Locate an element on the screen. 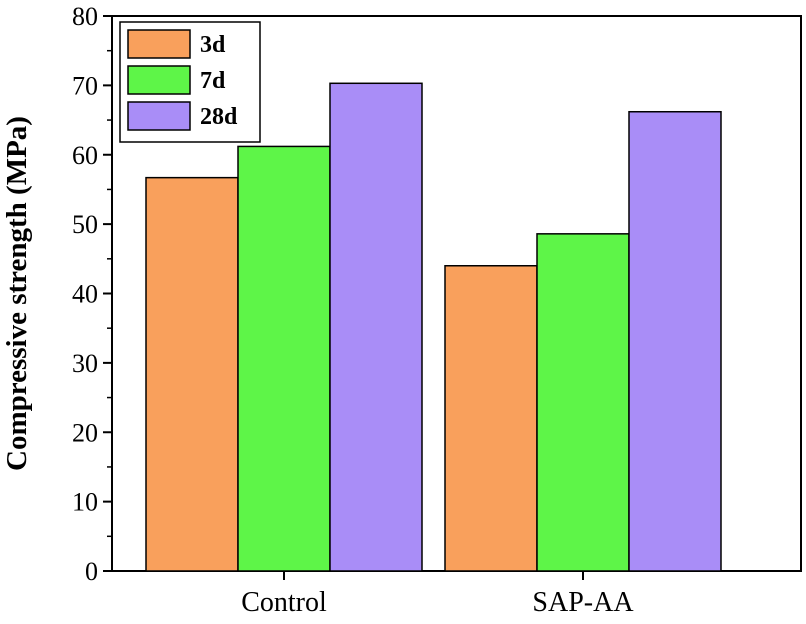 The height and width of the screenshot is (624, 806). x-tick-label: Control is located at coordinates (284, 602).